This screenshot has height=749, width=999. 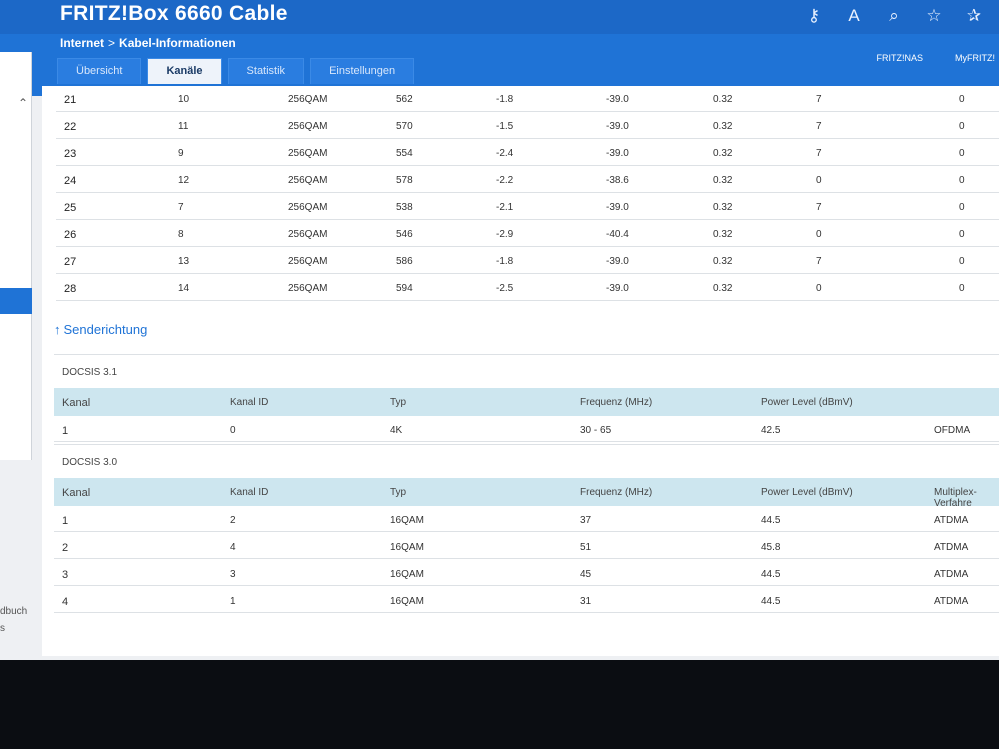 I want to click on sidebar-selected-item, so click(x=16, y=301).